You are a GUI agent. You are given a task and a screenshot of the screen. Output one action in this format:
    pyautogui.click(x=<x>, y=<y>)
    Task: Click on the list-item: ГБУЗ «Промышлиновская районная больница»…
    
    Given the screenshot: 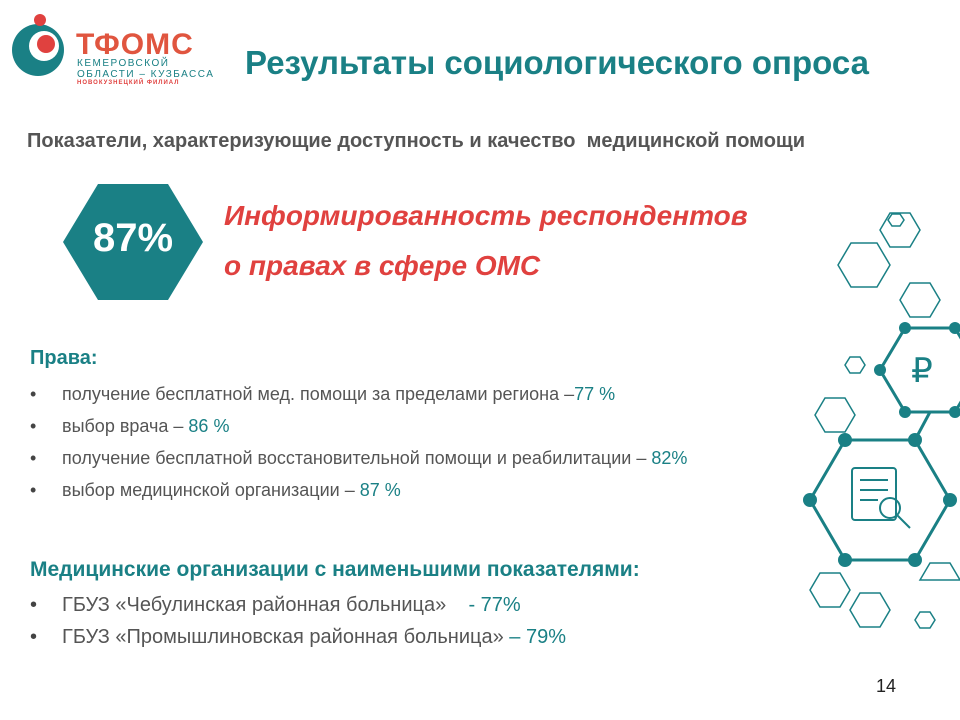 What is the action you would take?
    pyautogui.click(x=297, y=637)
    